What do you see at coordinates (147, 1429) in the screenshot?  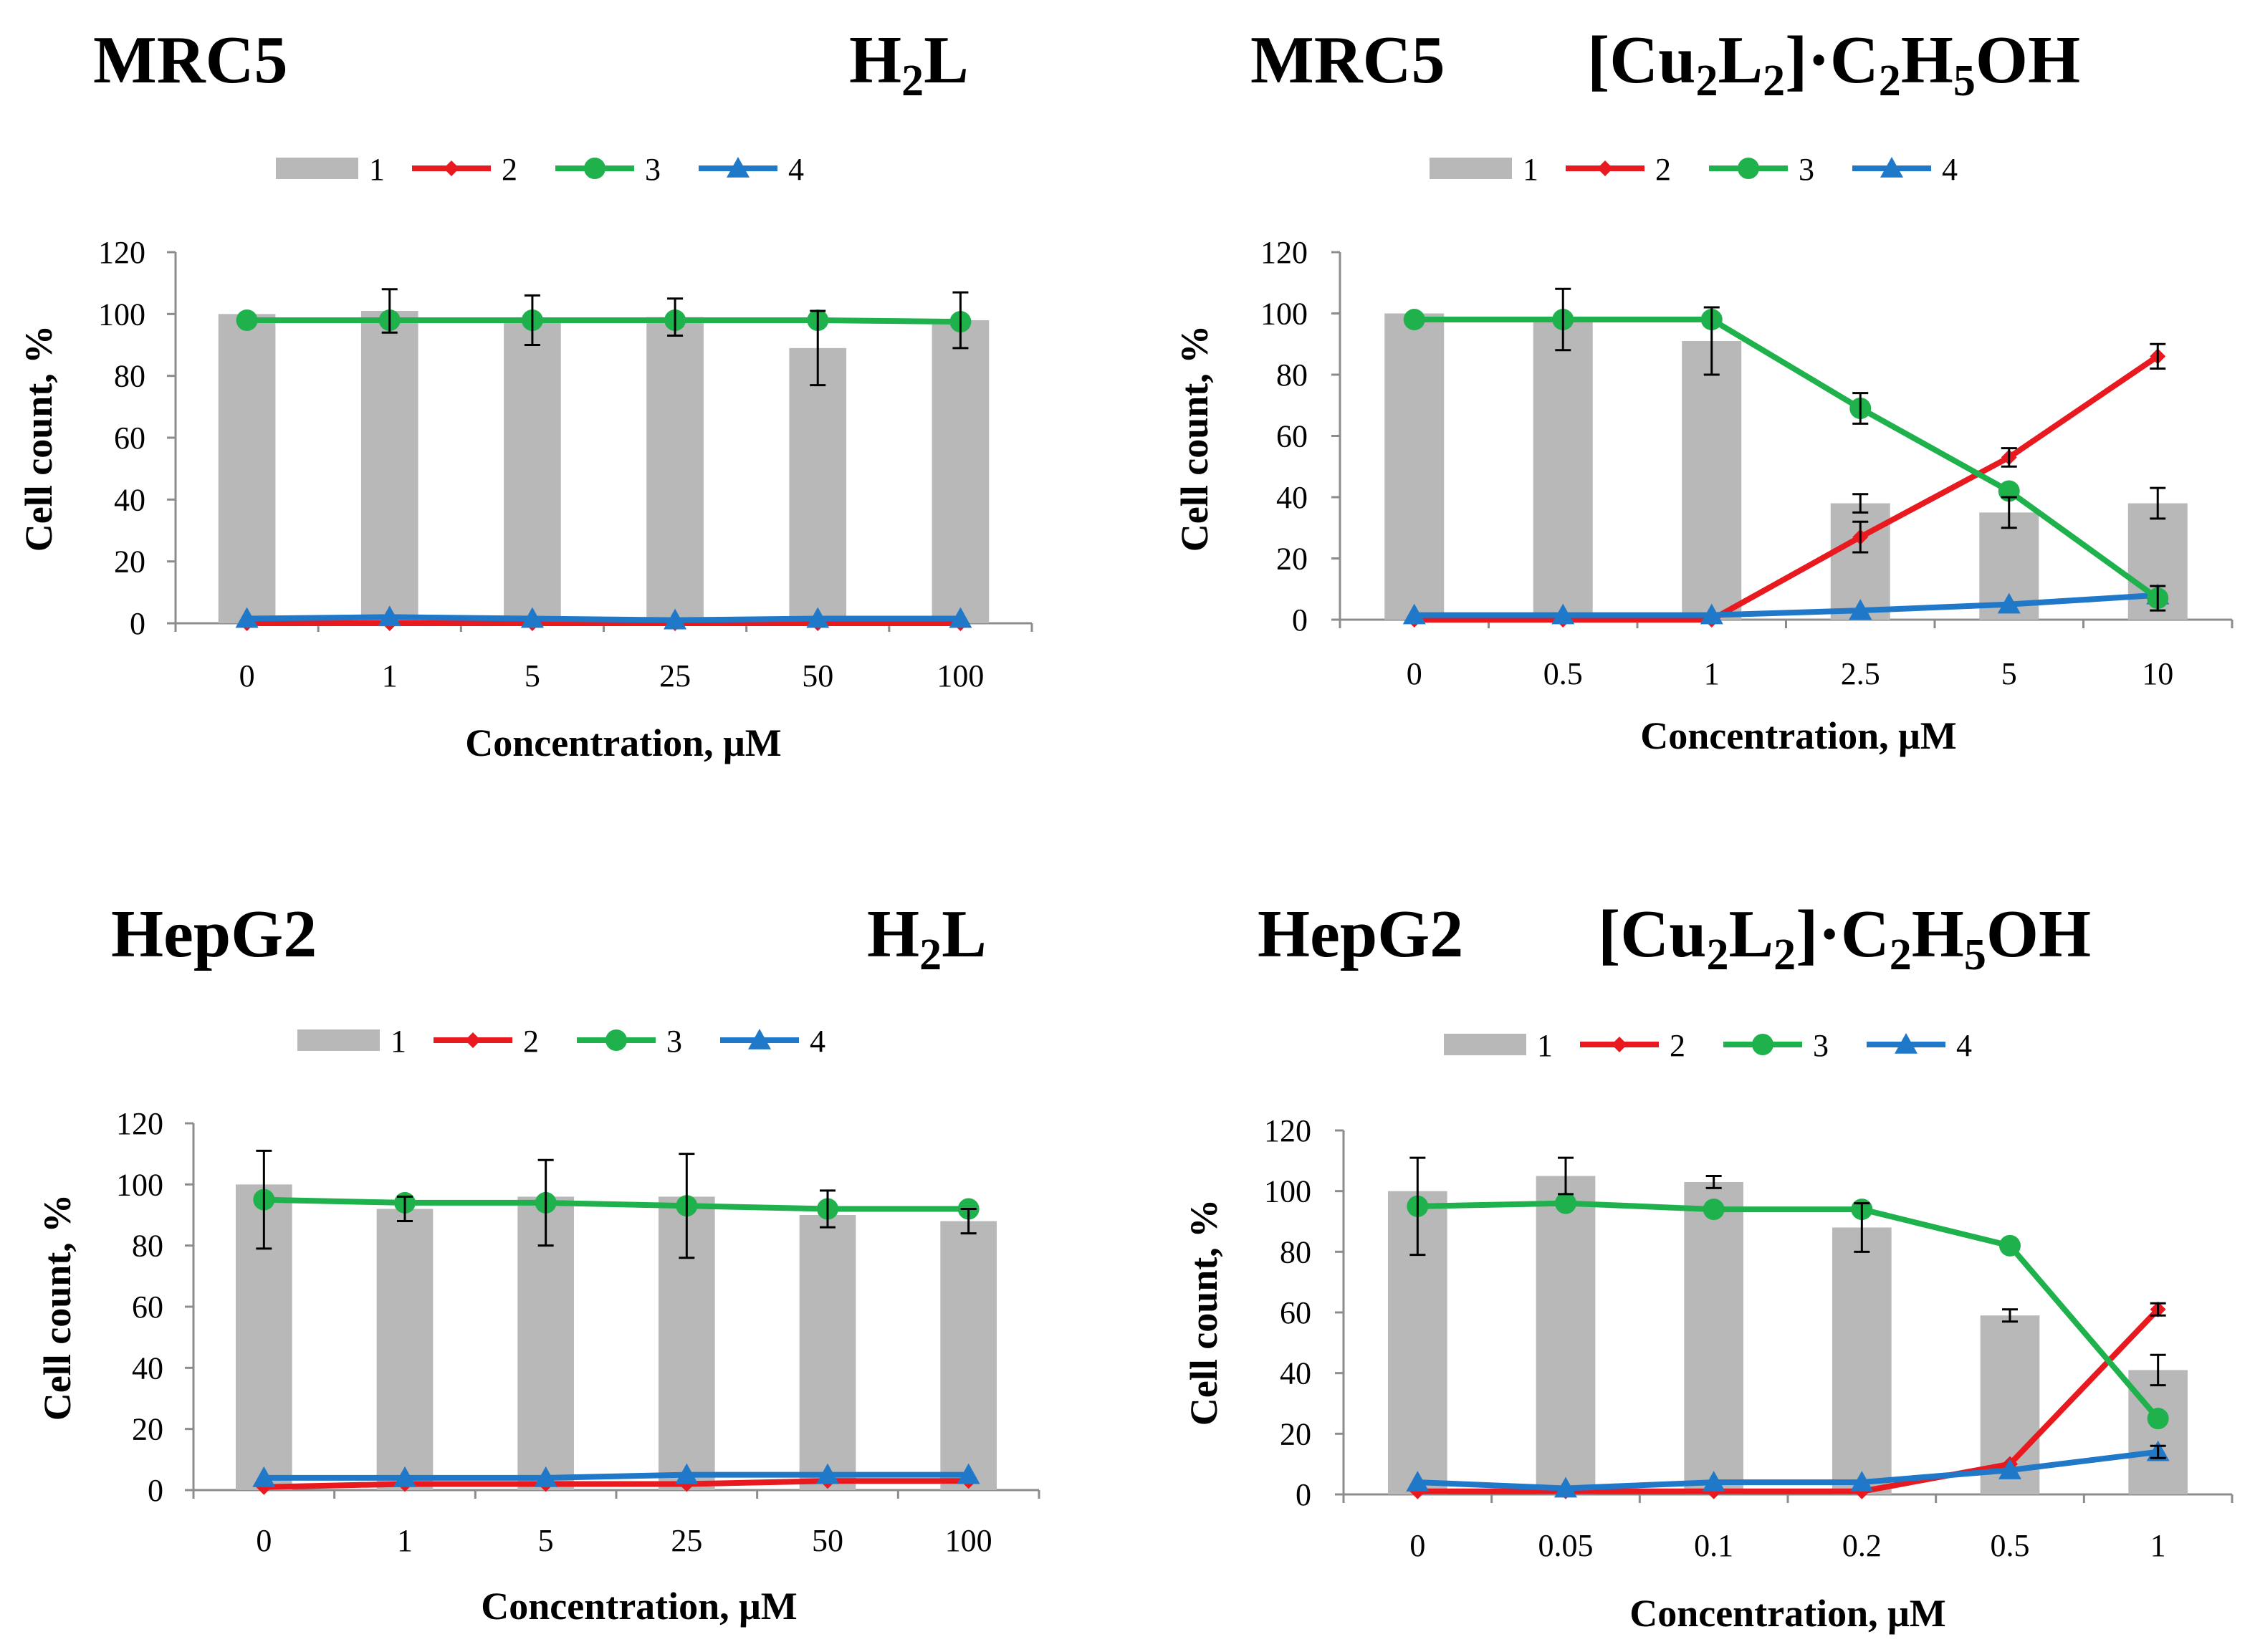 I see `y-tick-label: 20` at bounding box center [147, 1429].